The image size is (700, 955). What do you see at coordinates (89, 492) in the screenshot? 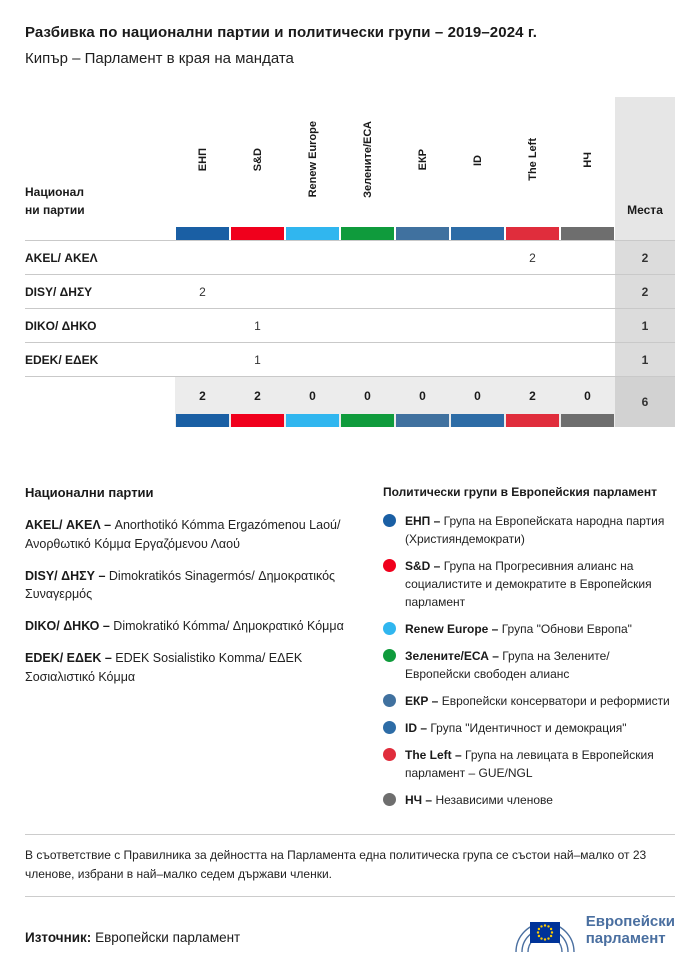
I see `national-parties-heading: Национални партии` at bounding box center [89, 492].